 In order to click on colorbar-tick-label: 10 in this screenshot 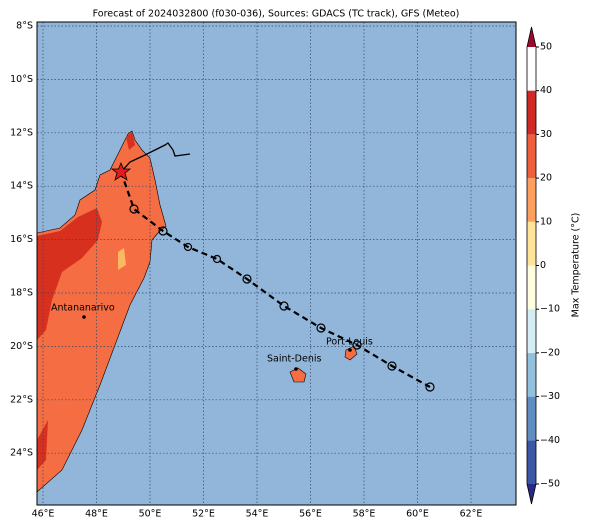, I will do `click(546, 221)`.